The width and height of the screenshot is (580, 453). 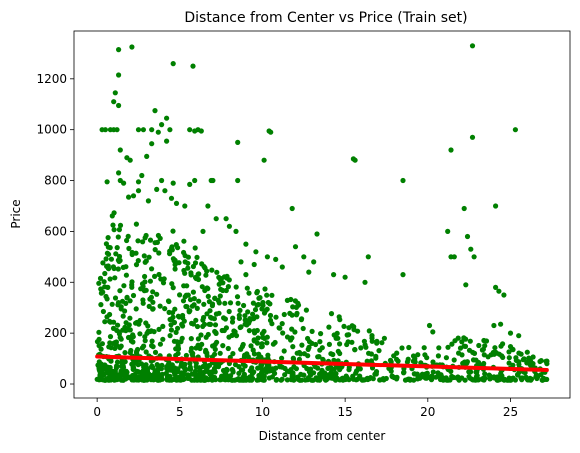 What do you see at coordinates (262, 412) in the screenshot?
I see `x-tick-label: 10` at bounding box center [262, 412].